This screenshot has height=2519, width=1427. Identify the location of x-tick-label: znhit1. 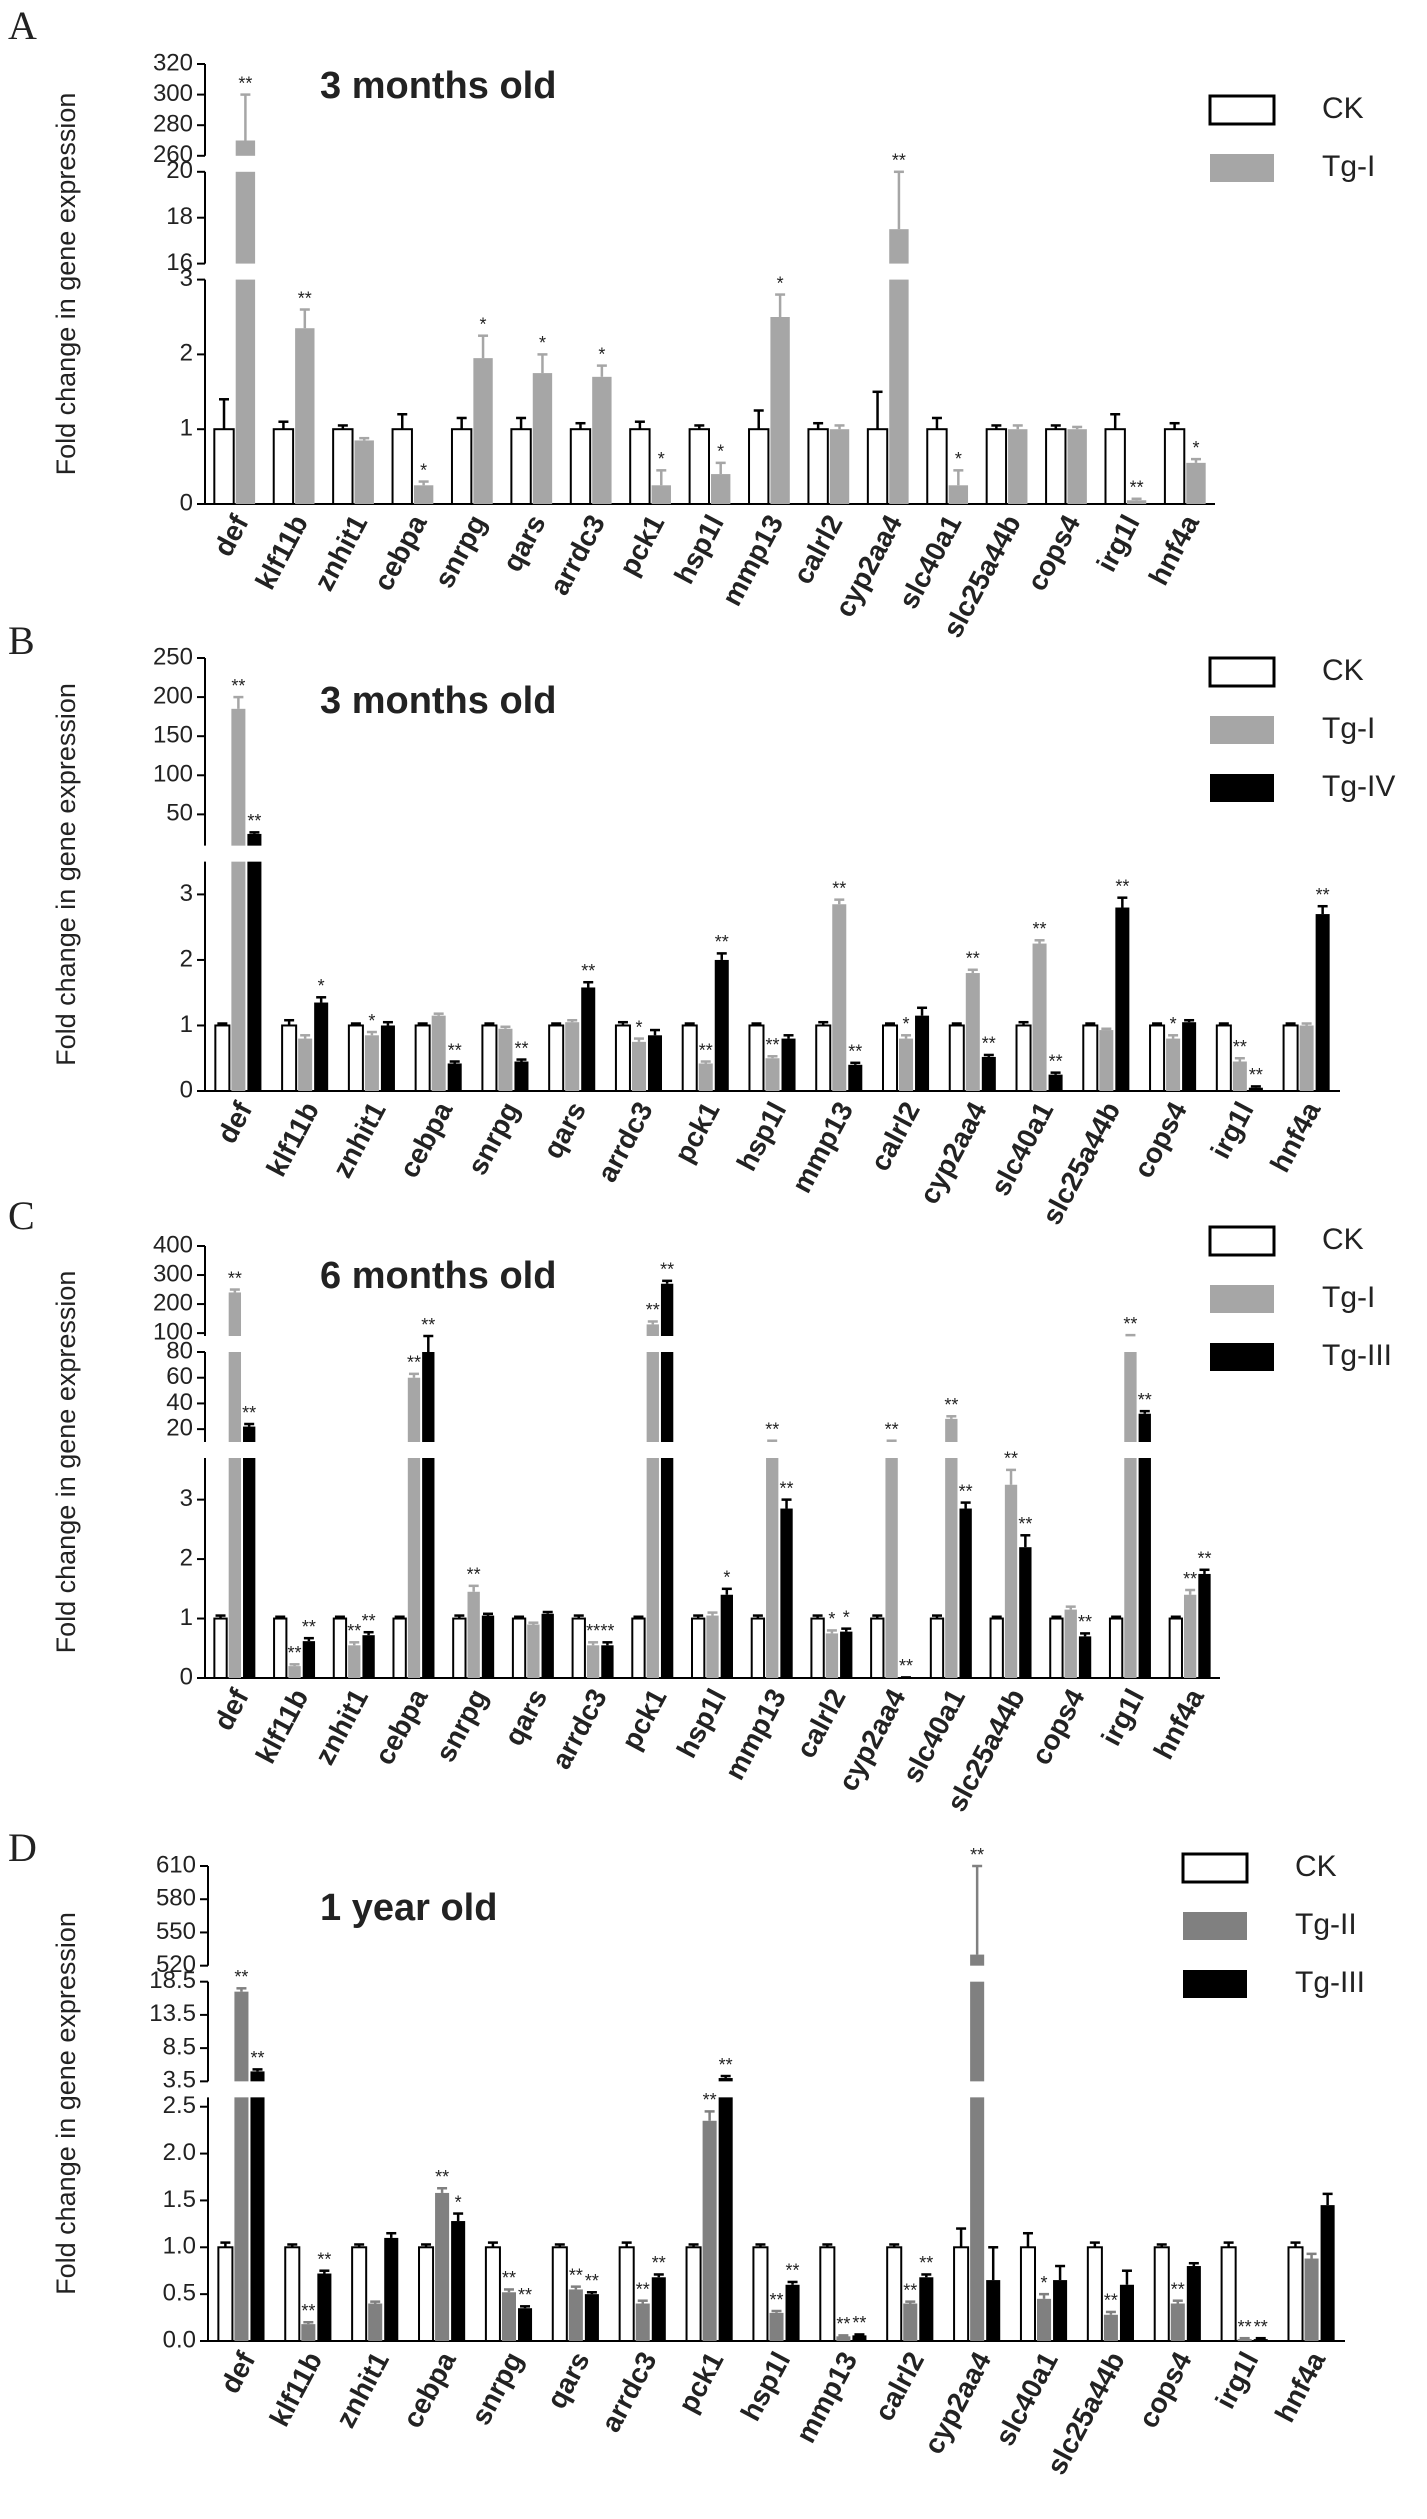
(340, 553).